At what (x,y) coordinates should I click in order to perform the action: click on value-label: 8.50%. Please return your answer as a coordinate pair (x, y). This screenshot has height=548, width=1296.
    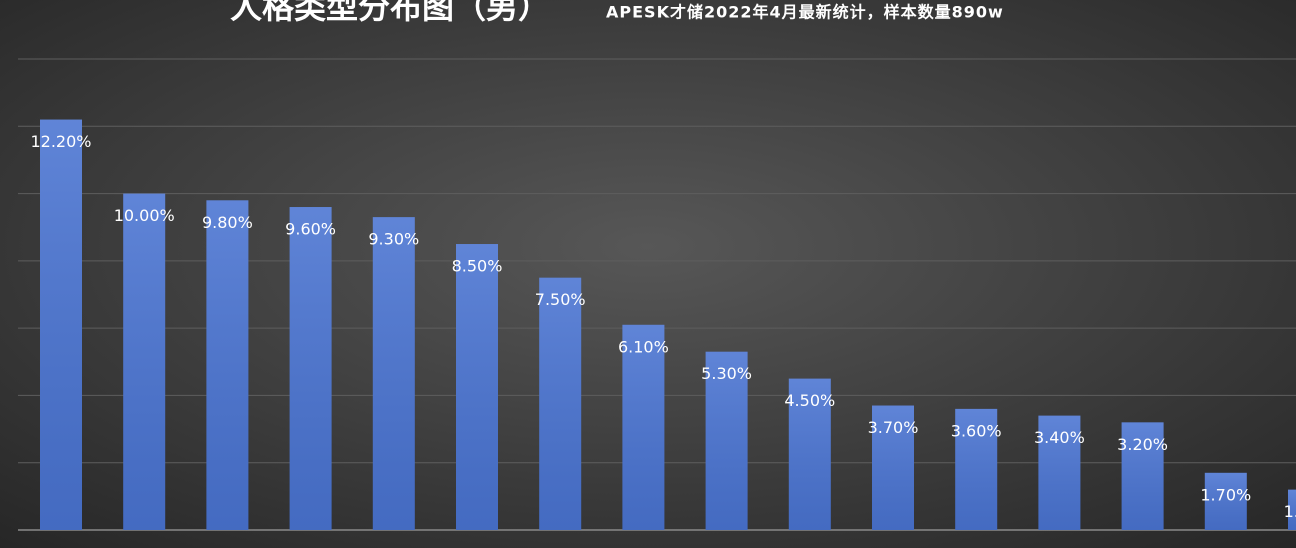
    Looking at the image, I should click on (477, 266).